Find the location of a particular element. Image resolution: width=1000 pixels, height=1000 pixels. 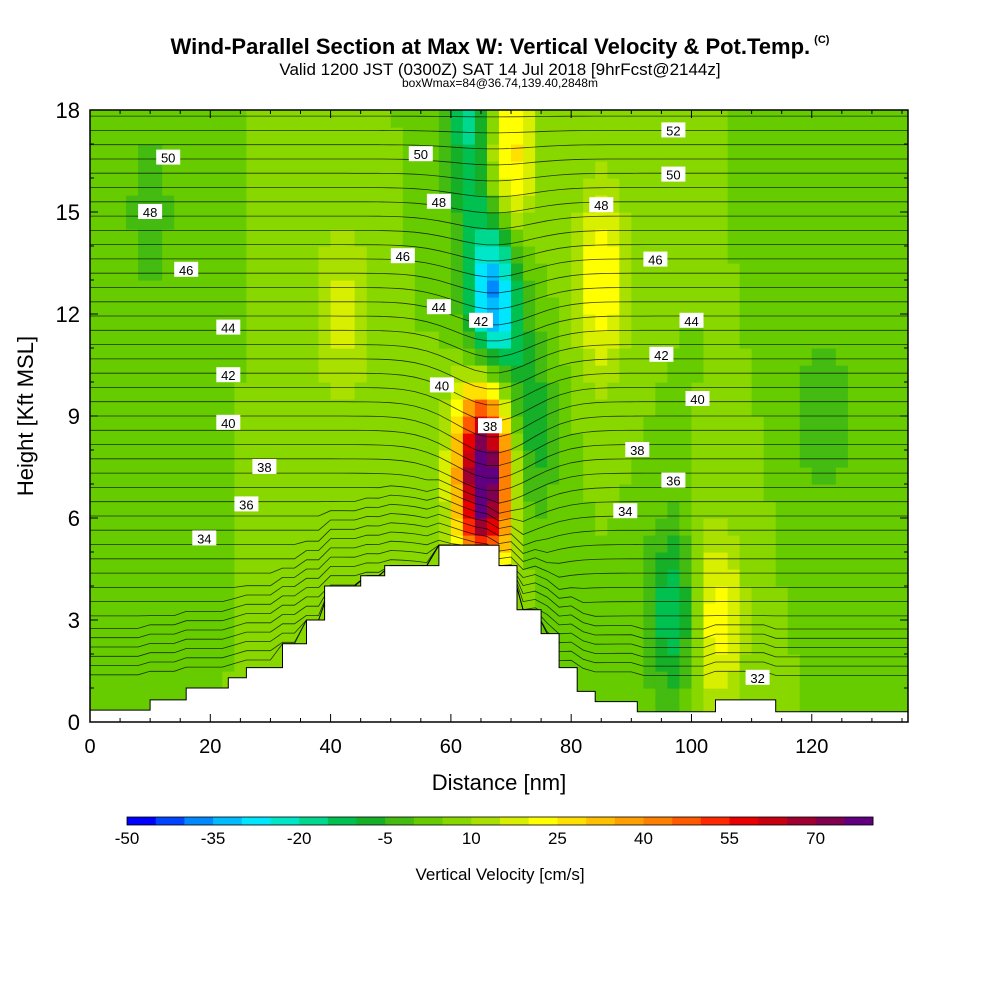

contour-label: 40 is located at coordinates (228, 423).